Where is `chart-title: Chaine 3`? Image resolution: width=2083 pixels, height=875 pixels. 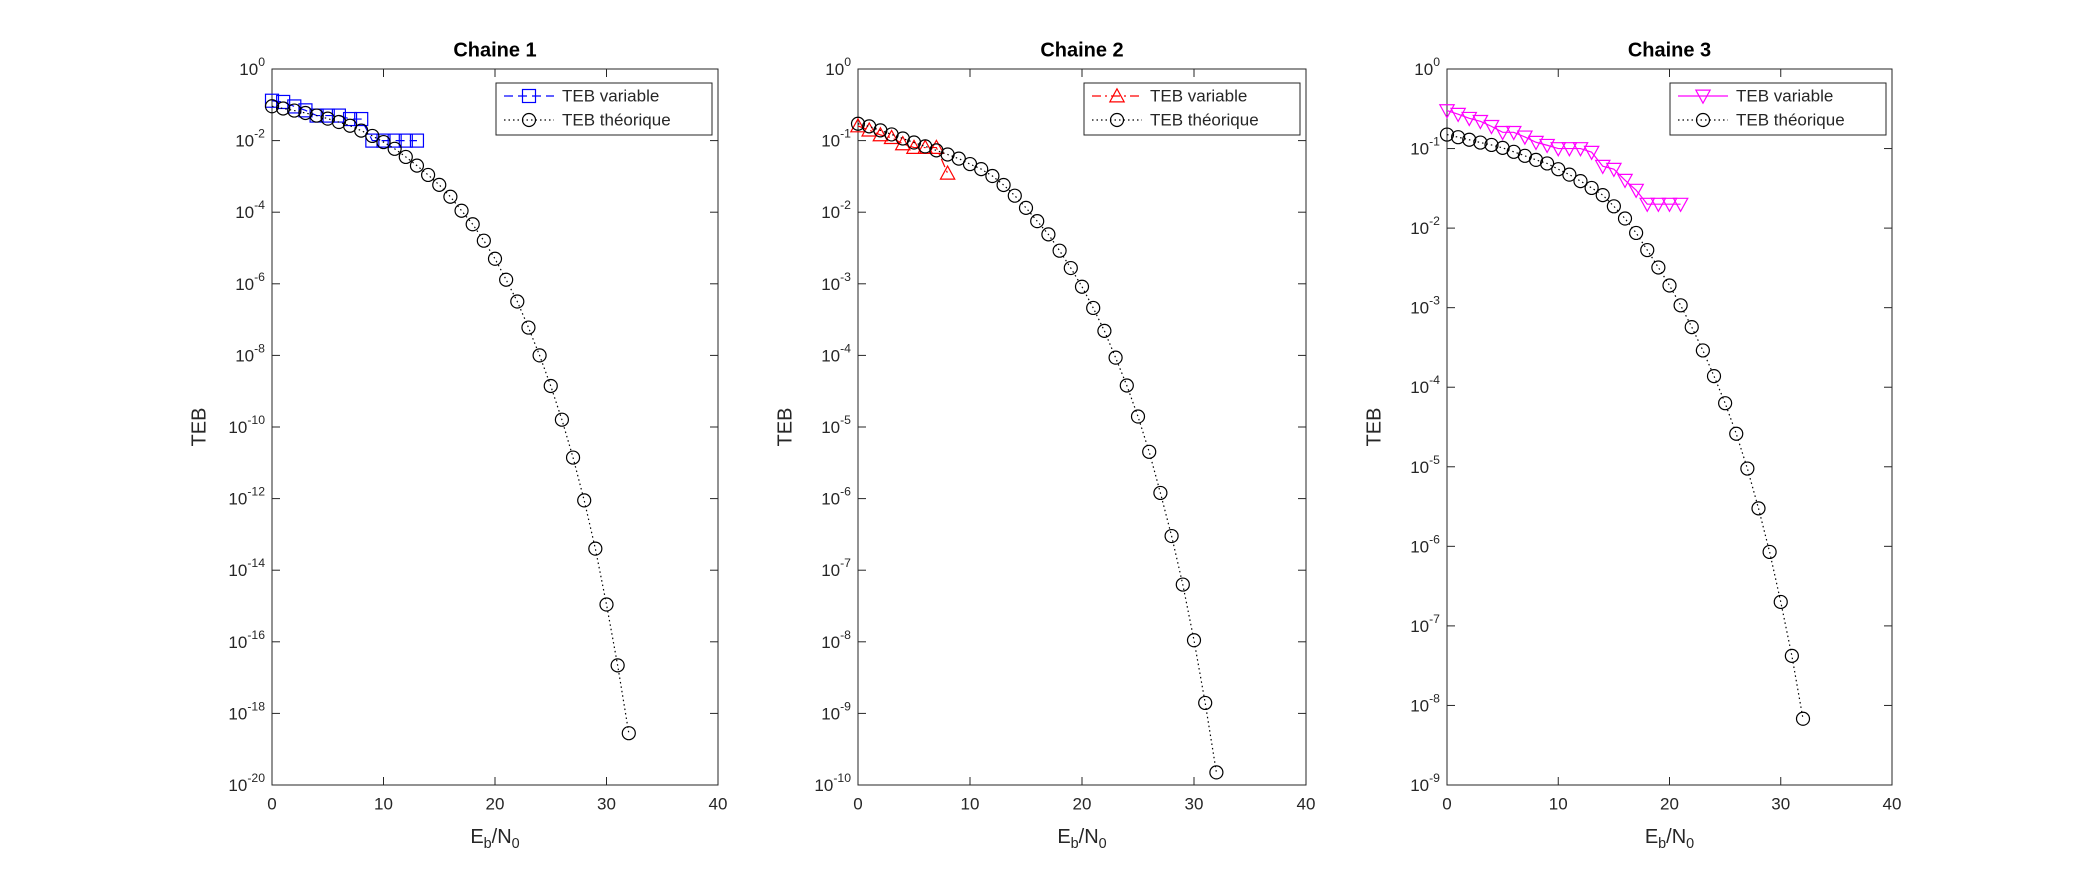
chart-title: Chaine 3 is located at coordinates (1669, 50).